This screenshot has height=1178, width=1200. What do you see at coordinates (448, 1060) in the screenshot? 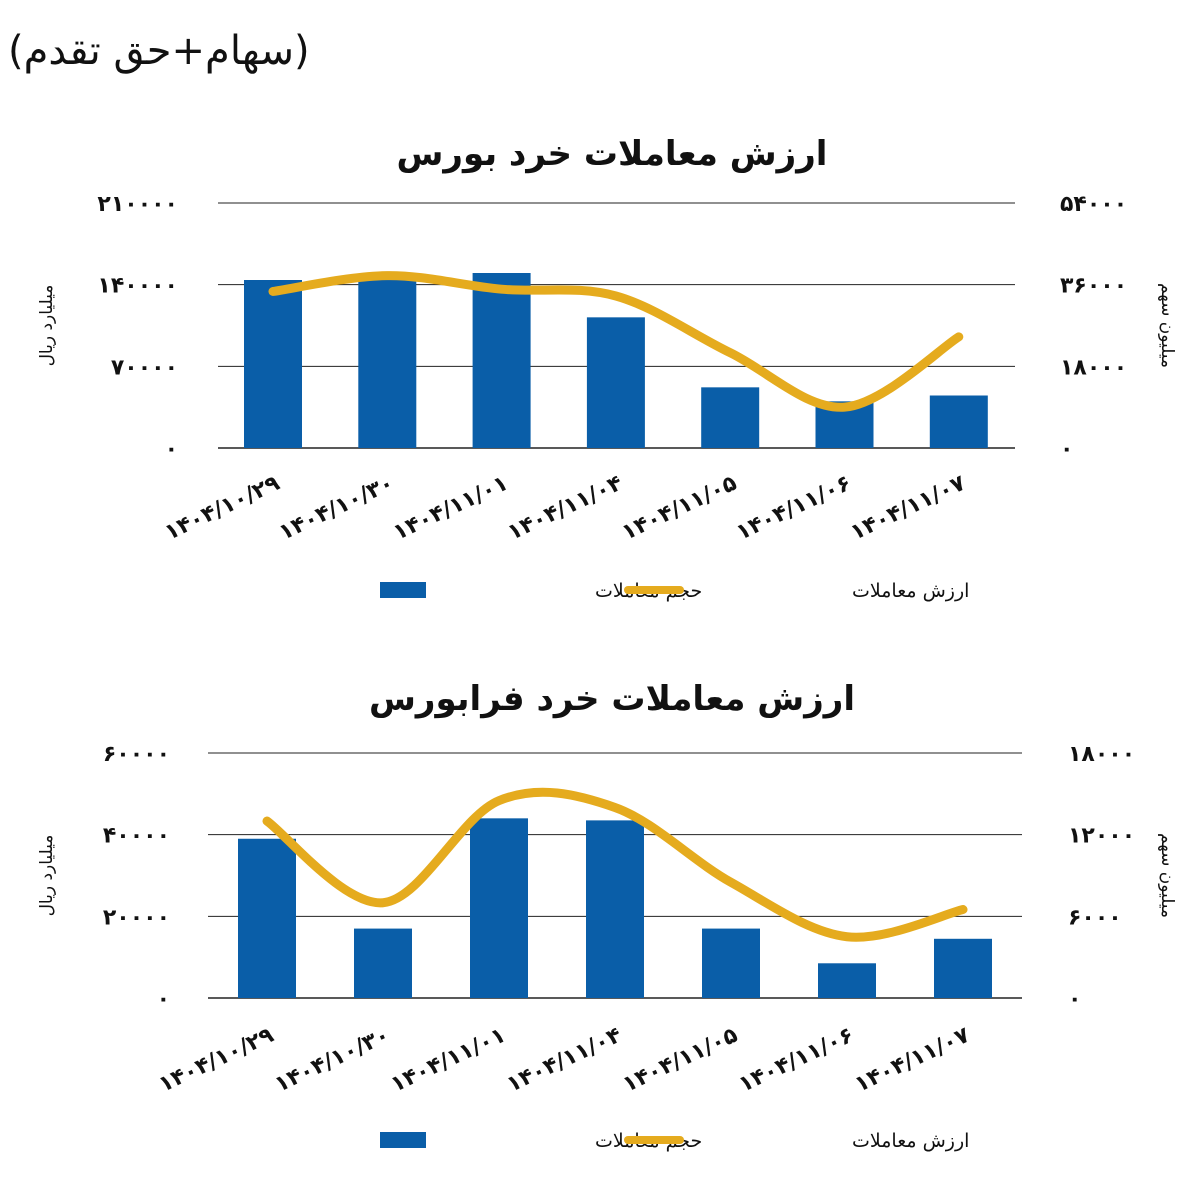
I see `category-label: ۱۴۰۴/۱۱/۰۱` at bounding box center [448, 1060].